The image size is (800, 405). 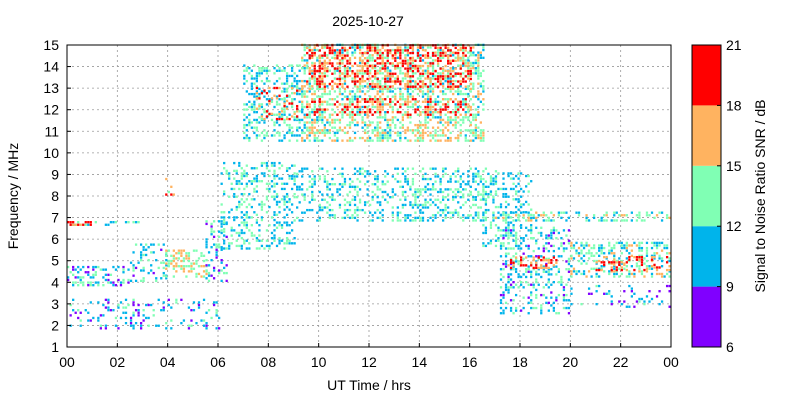 I want to click on y-tick-label: 6, so click(x=55, y=239).